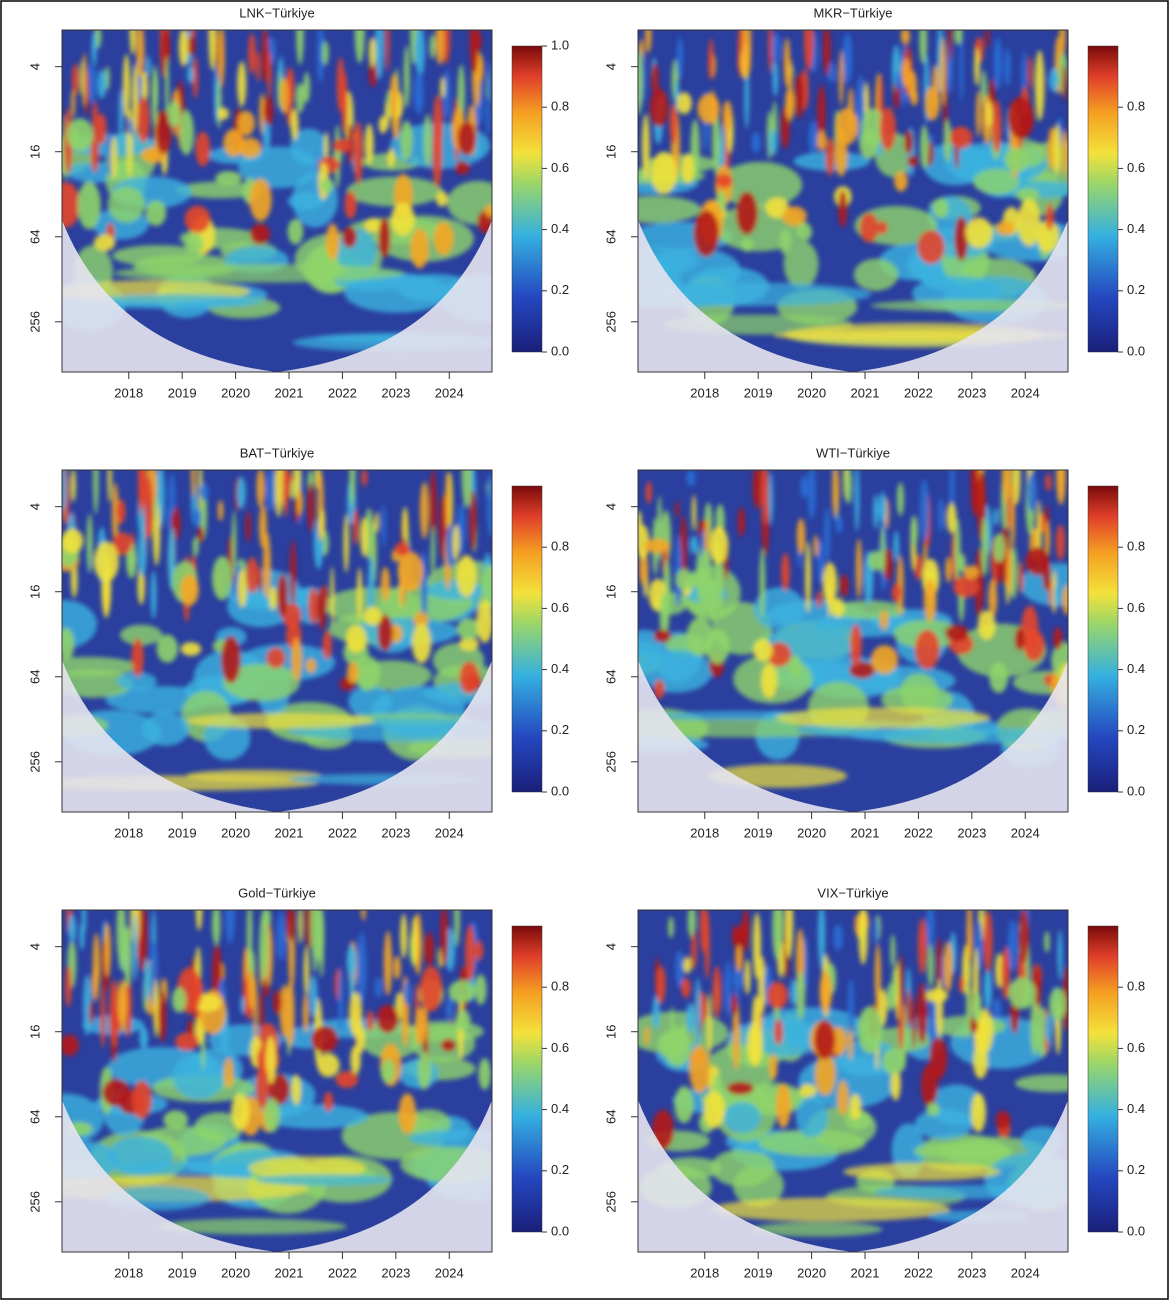  Describe the element at coordinates (853, 296) in the screenshot. I see `cone-of-influence` at that location.